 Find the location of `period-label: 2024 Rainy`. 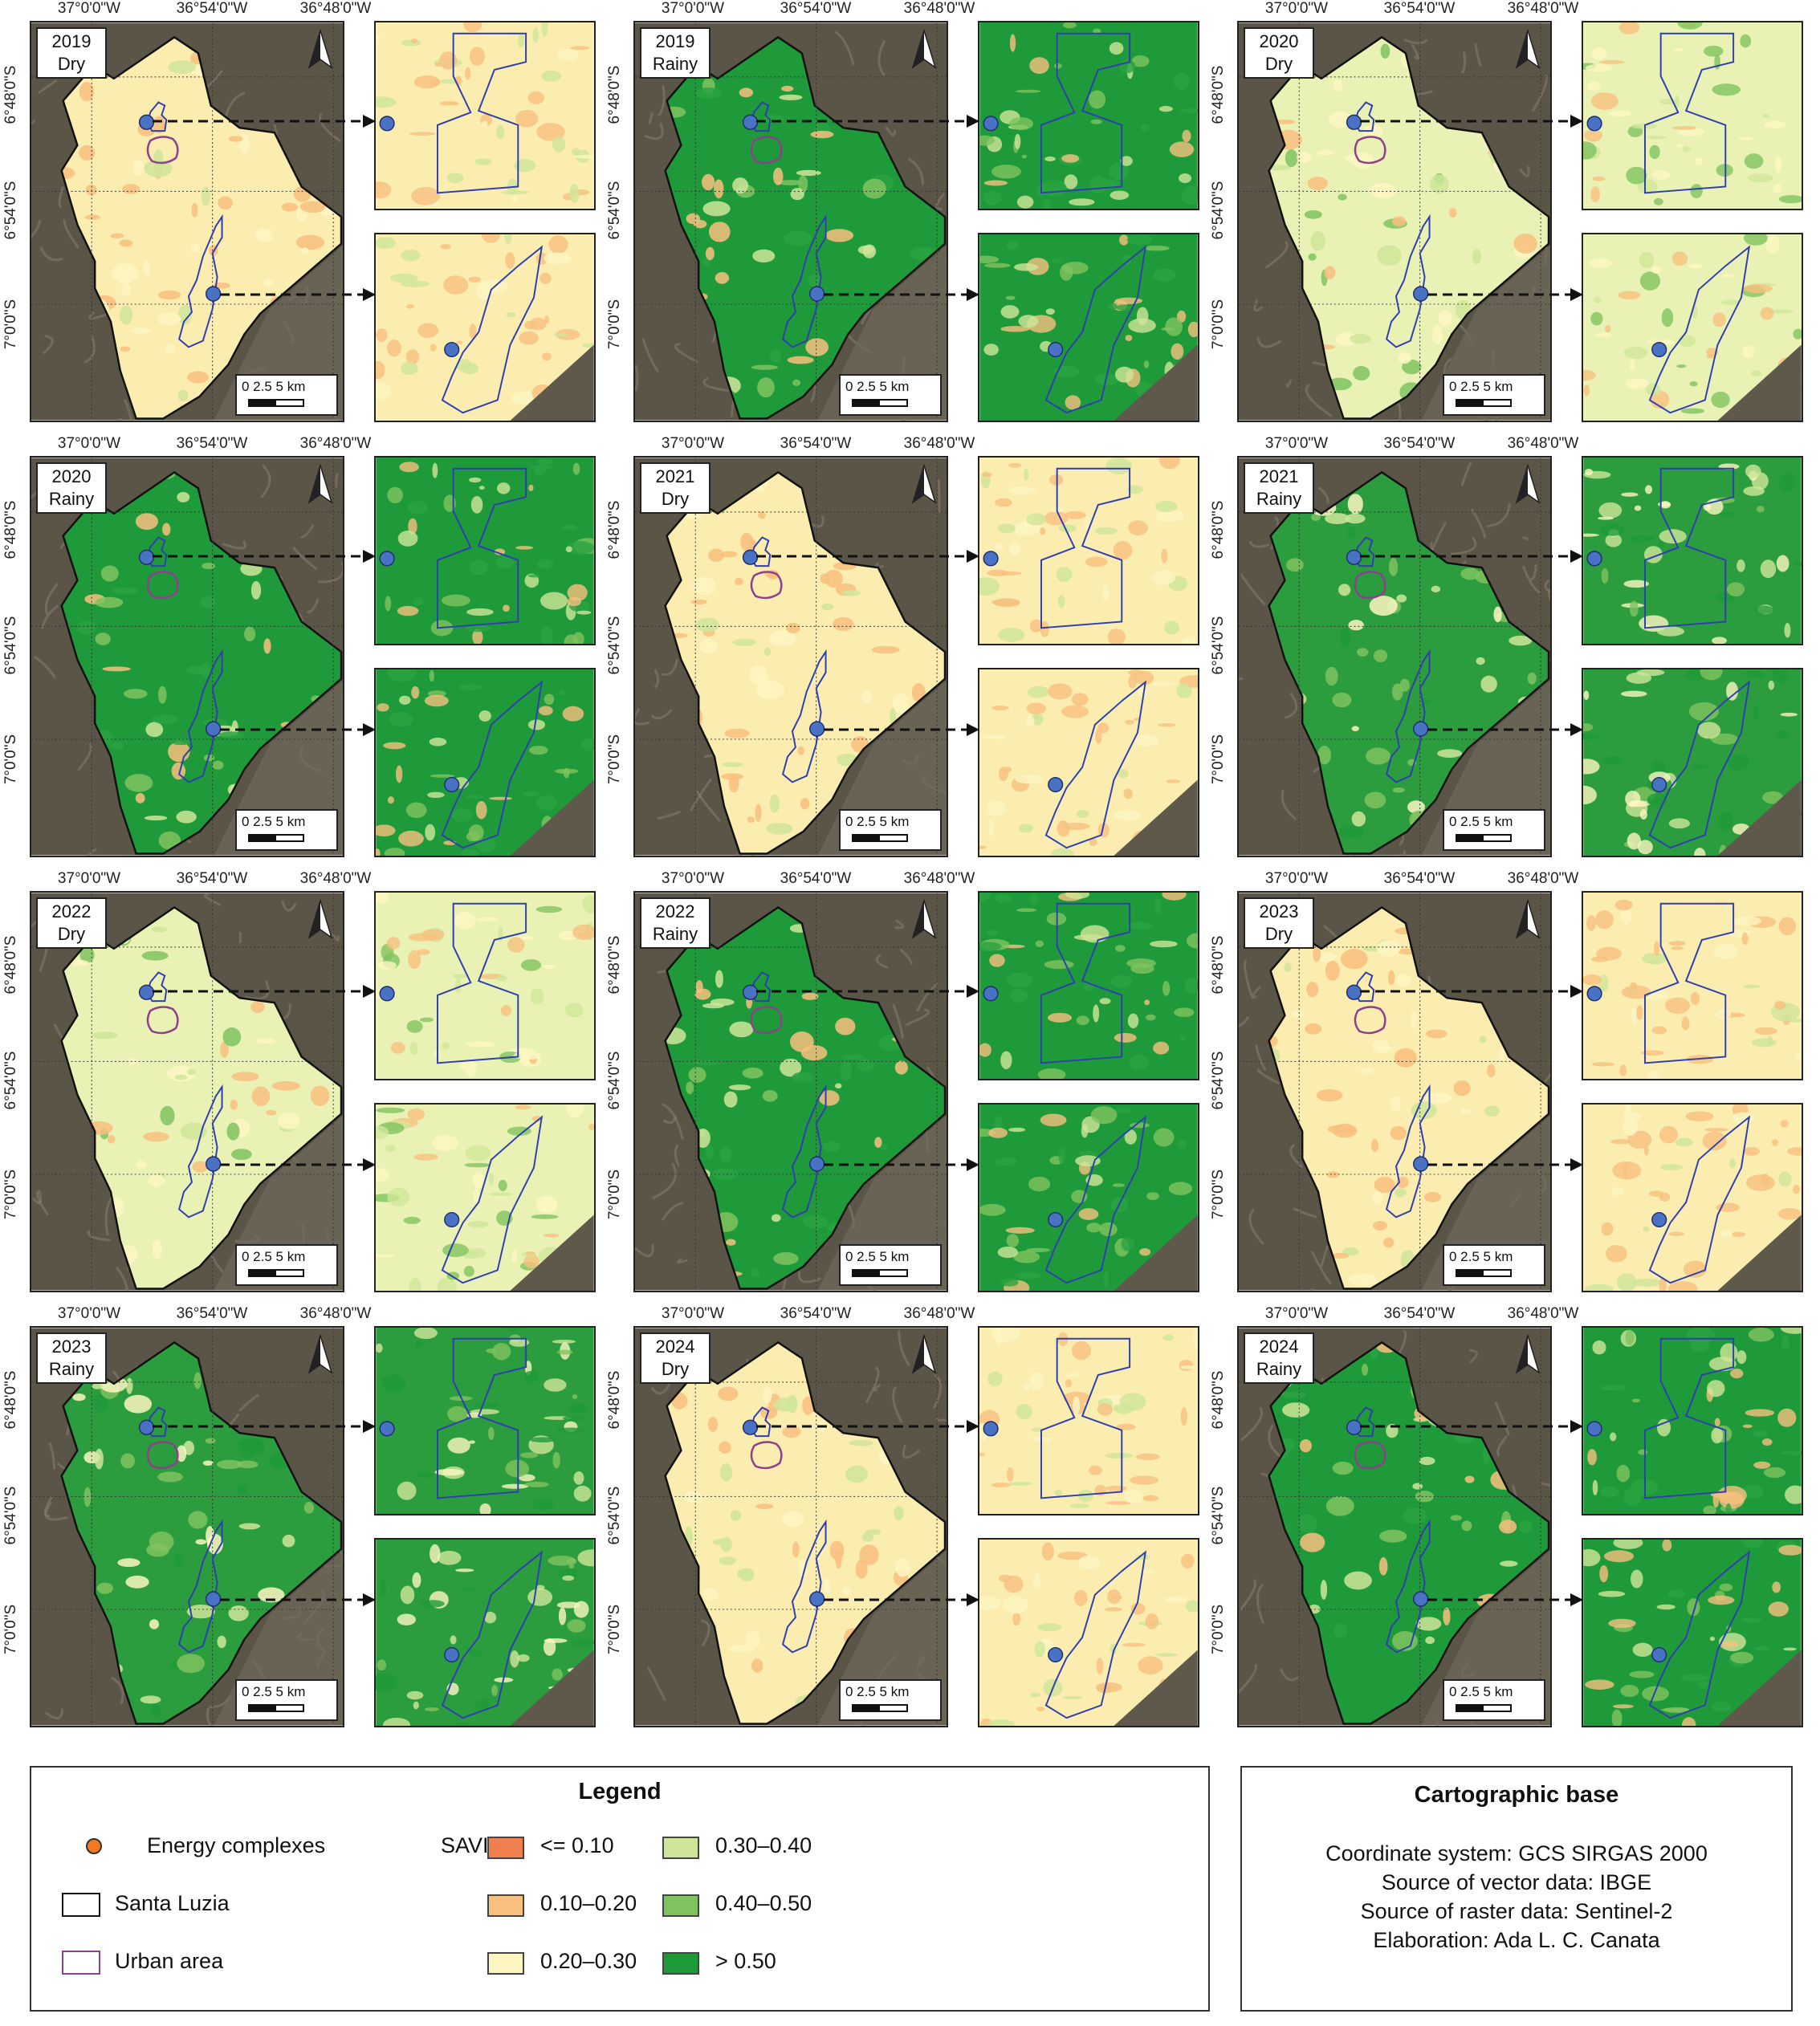

period-label: 2024 Rainy is located at coordinates (1279, 1358).